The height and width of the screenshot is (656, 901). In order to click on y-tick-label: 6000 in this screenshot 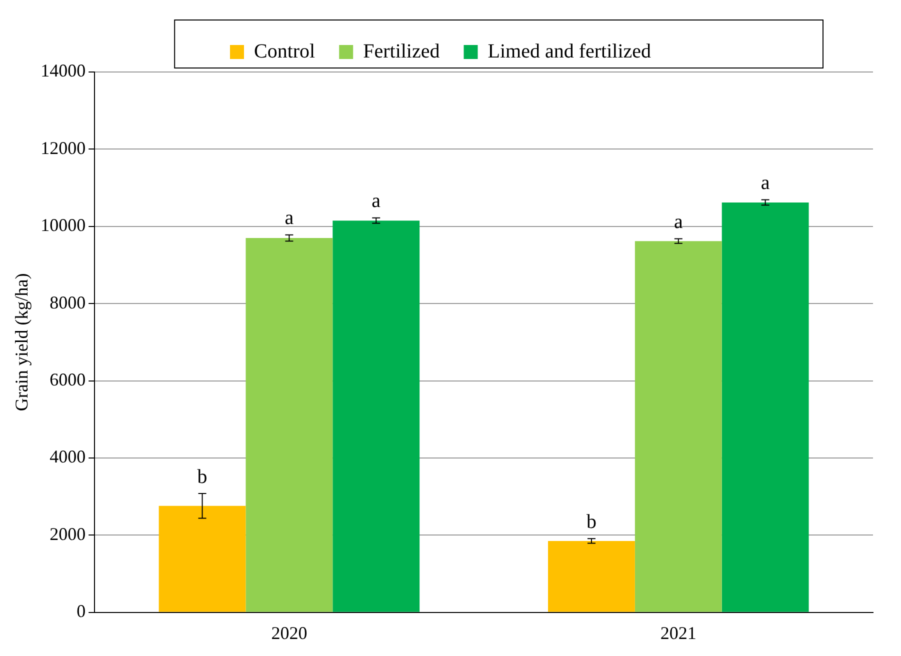, I will do `click(68, 380)`.